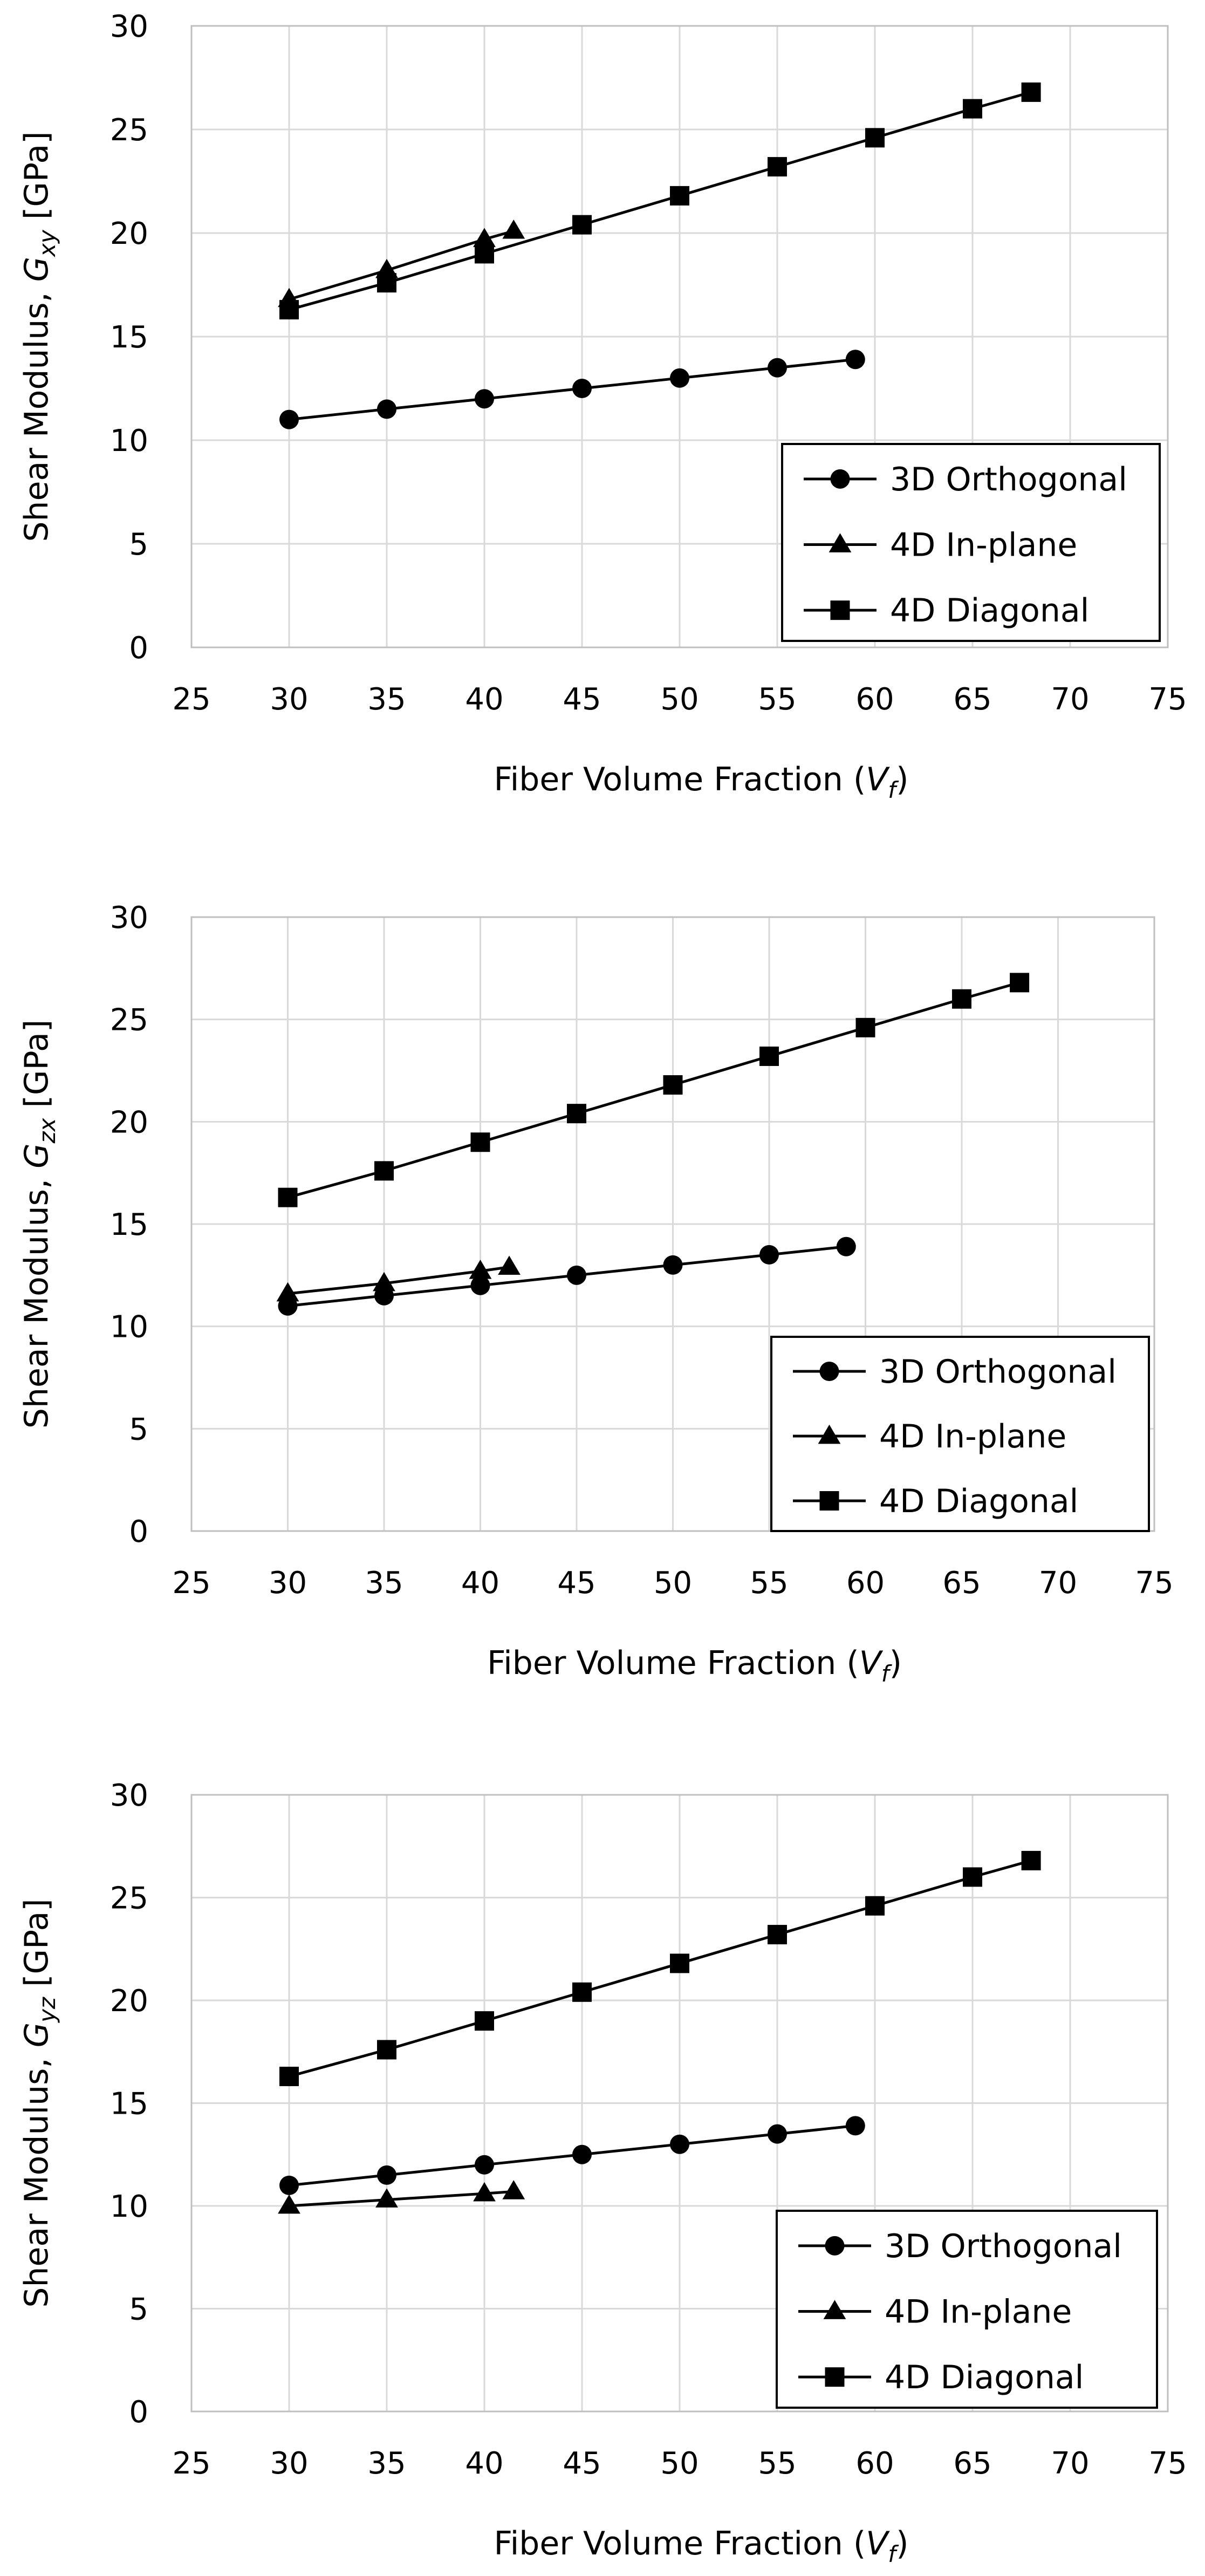 This screenshot has width=1205, height=2576. I want to click on x-tick-label: 60, so click(875, 2463).